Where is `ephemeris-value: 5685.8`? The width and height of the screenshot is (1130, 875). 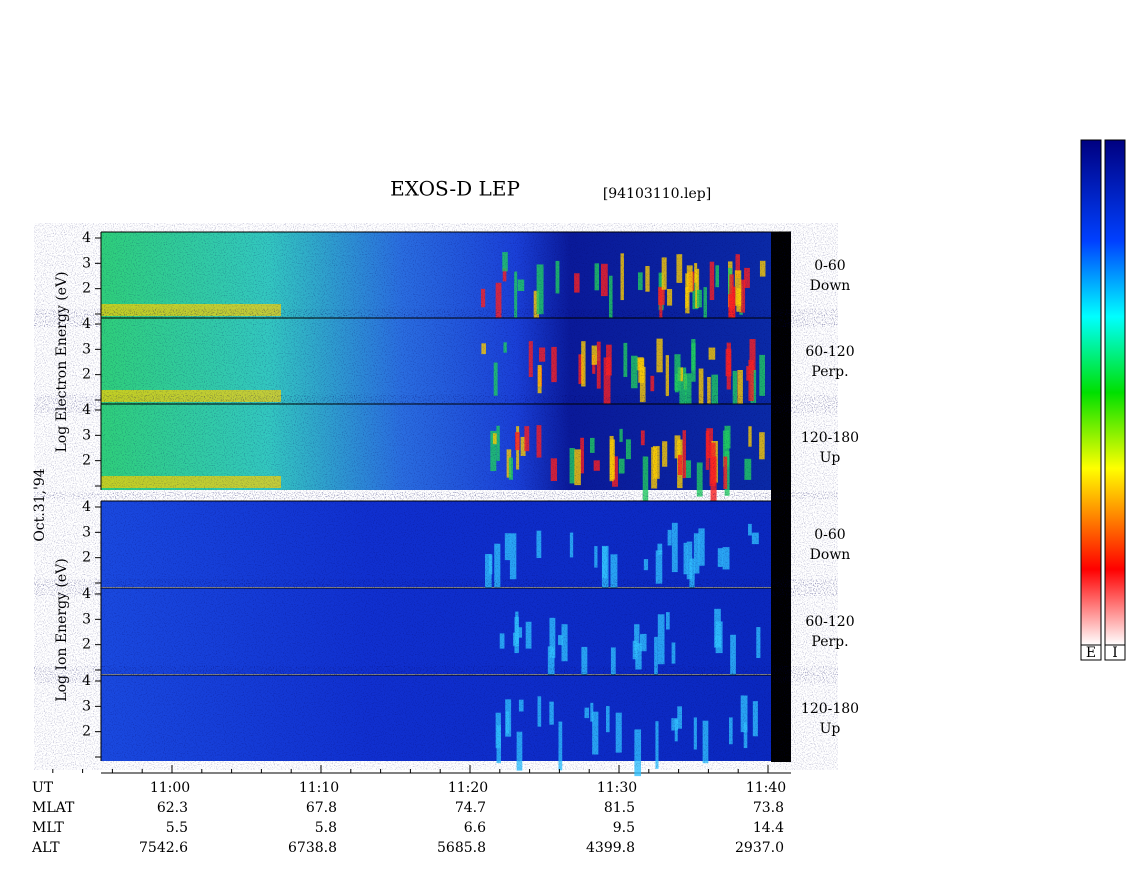
ephemeris-value: 5685.8 is located at coordinates (461, 848).